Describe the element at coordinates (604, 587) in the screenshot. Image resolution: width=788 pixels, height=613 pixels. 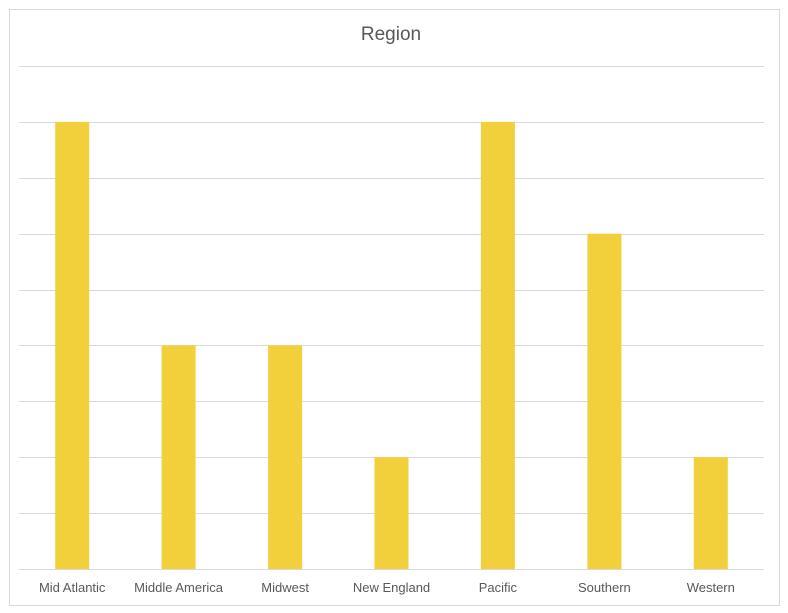
I see `x-tick-label: Southern` at that location.